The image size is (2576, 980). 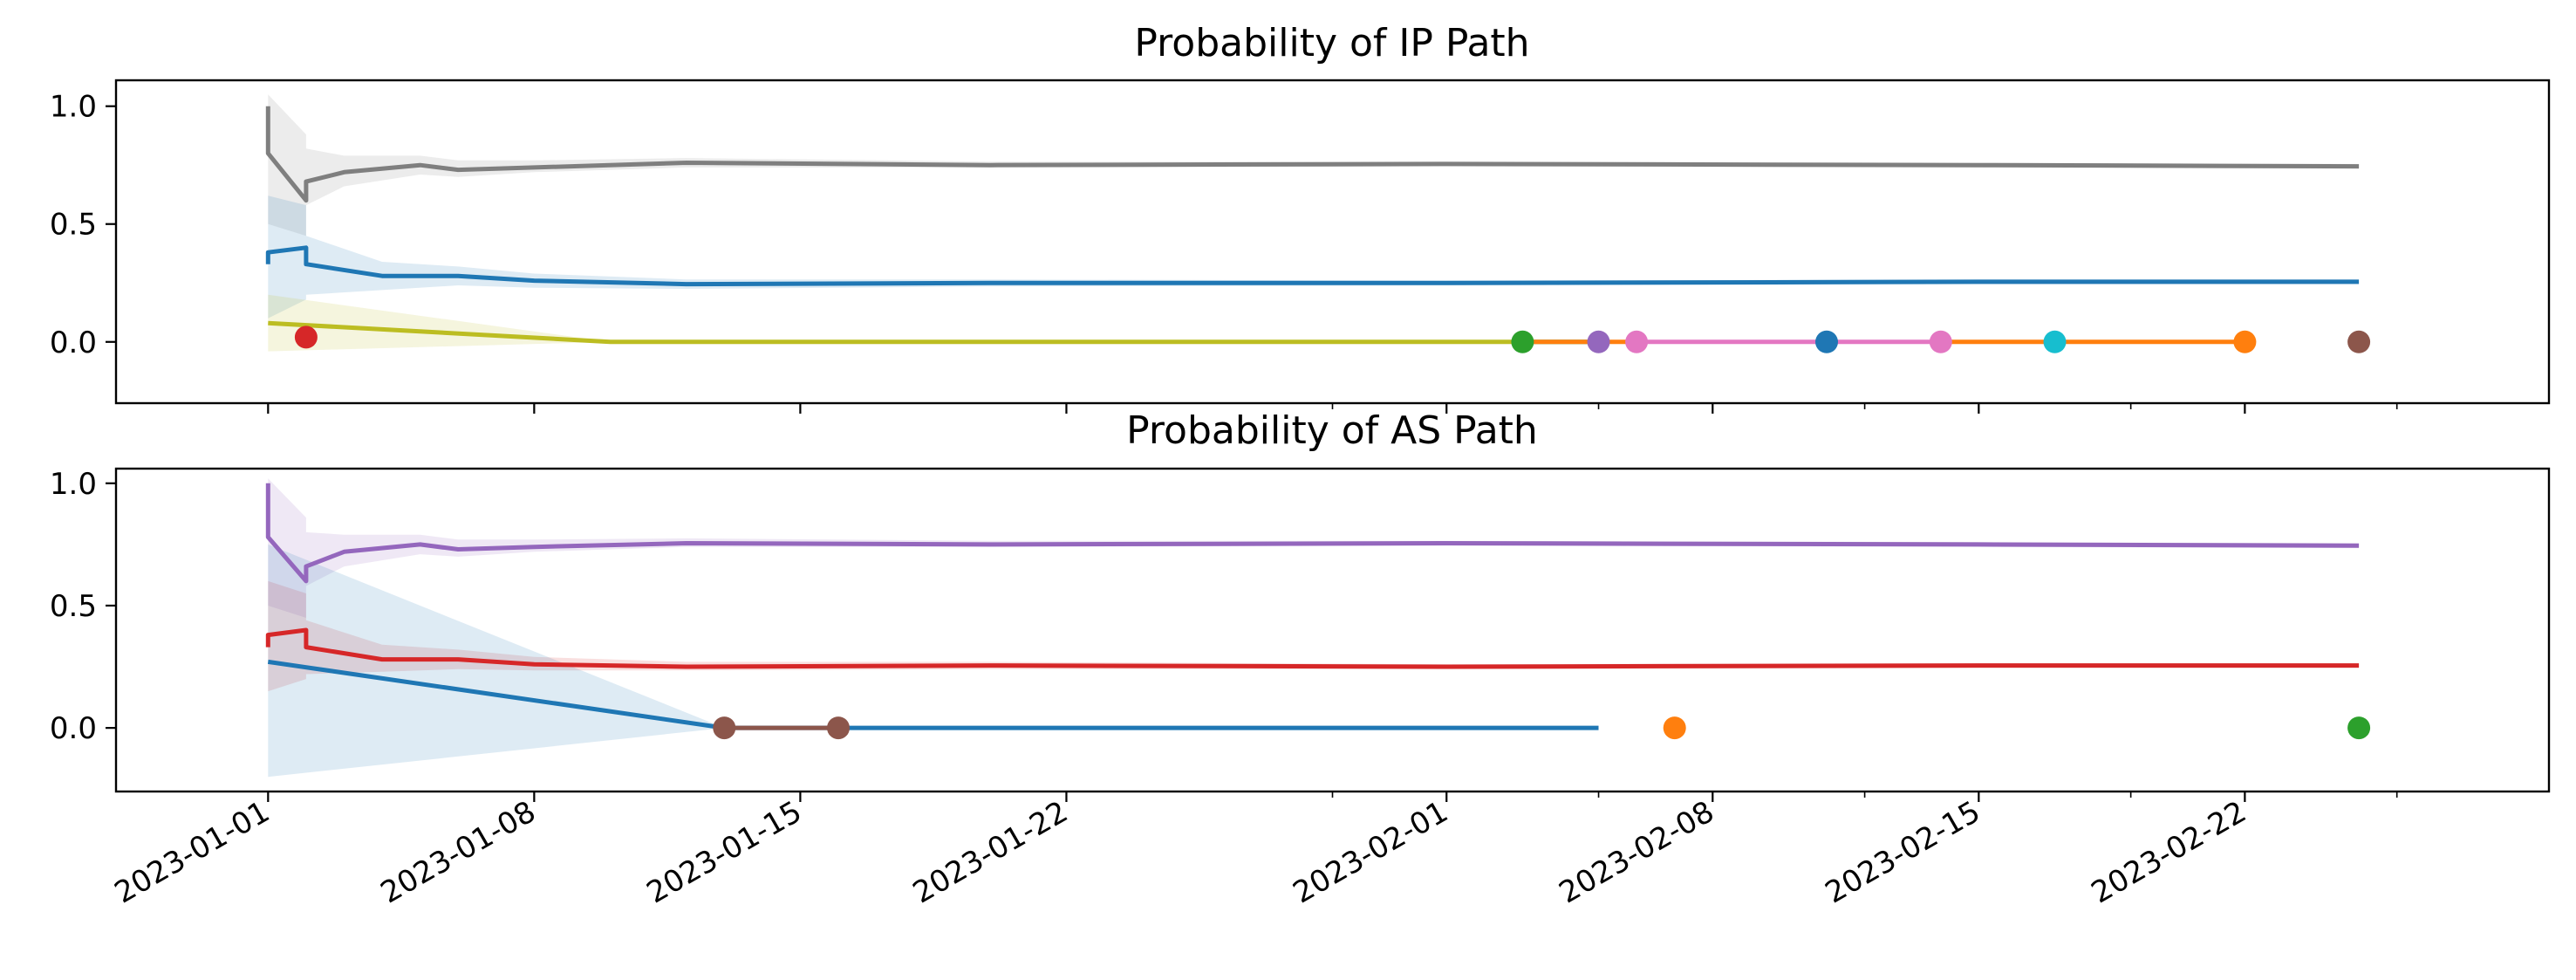 What do you see at coordinates (1331, 43) in the screenshot?
I see `ip-path-title: Probability of IP Path` at bounding box center [1331, 43].